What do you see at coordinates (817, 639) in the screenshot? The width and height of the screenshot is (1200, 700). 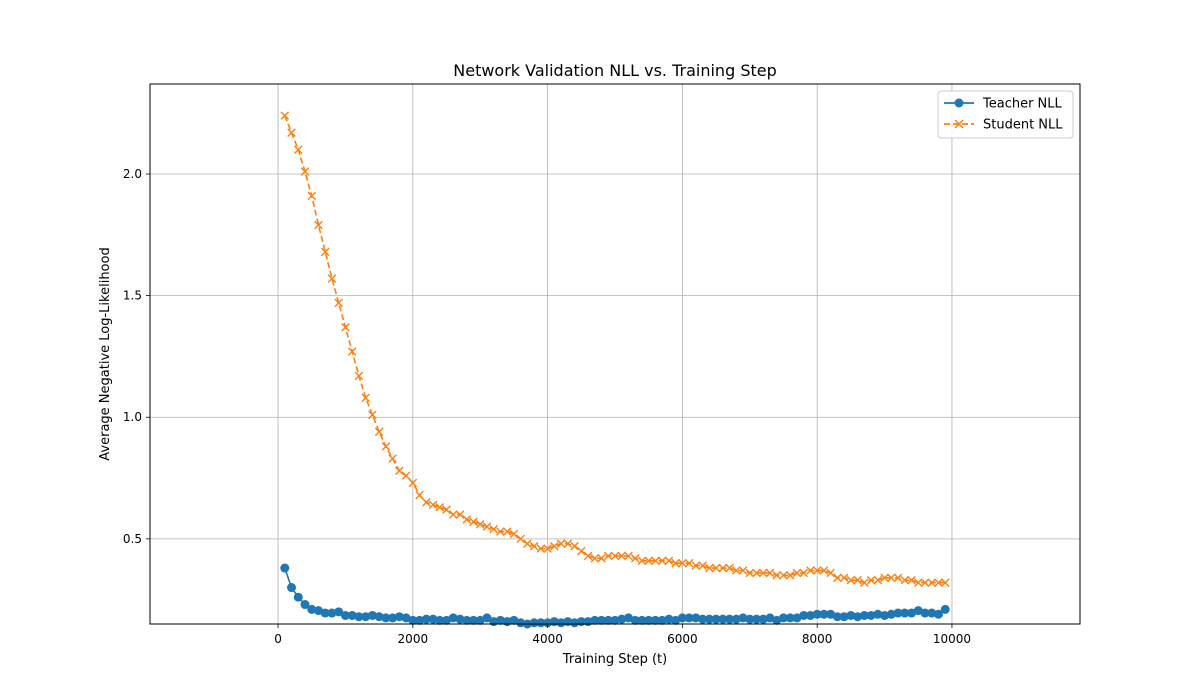 I see `x-tick-label: 8000` at bounding box center [817, 639].